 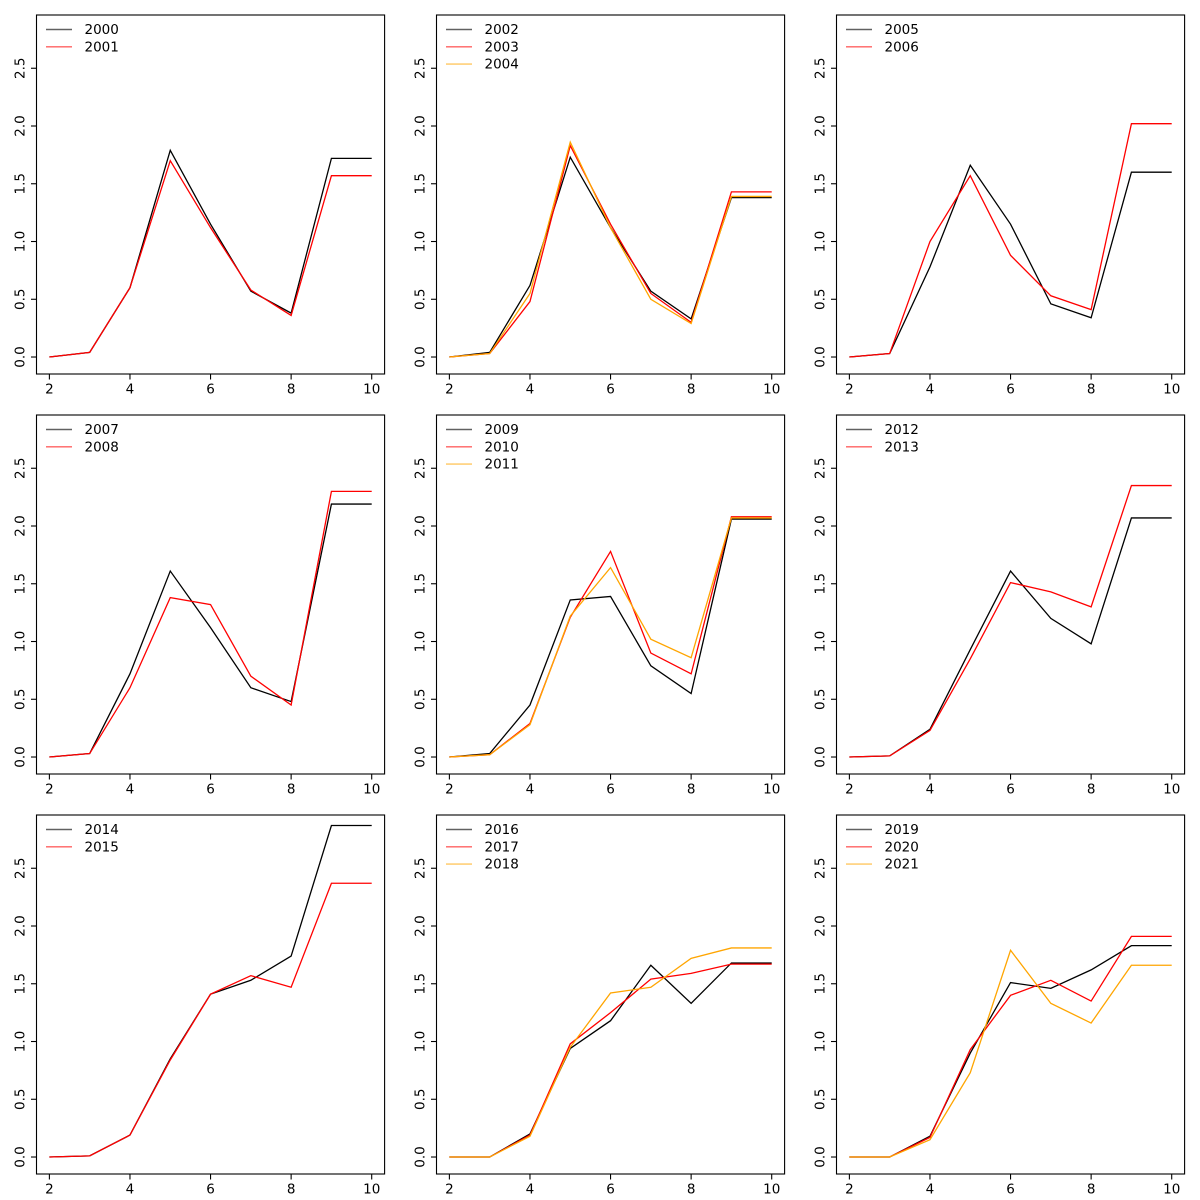 I want to click on series-line-2002, so click(x=610, y=256).